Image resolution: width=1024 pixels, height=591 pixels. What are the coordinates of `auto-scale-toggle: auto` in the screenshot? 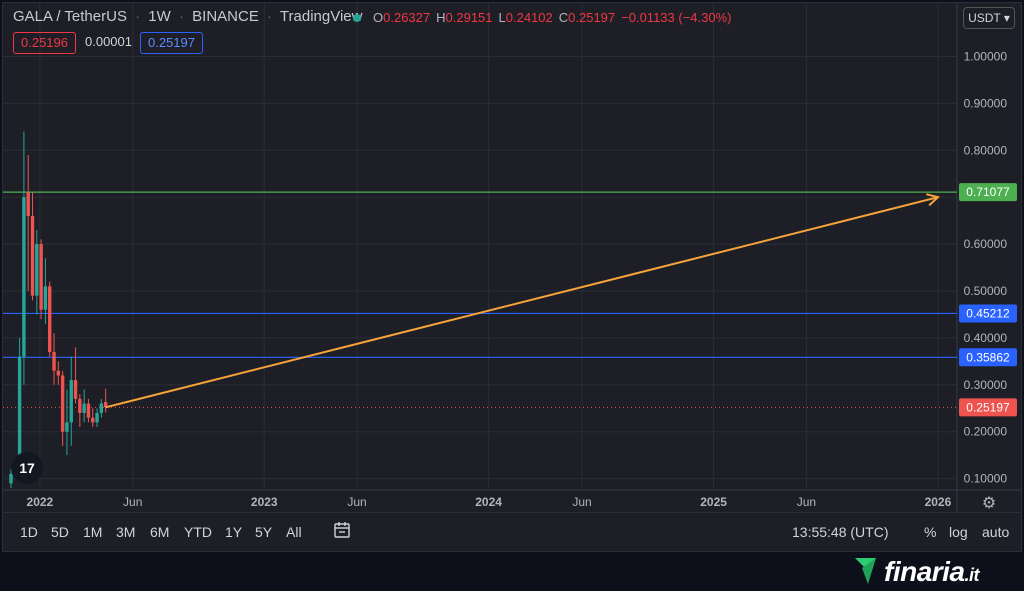 It's located at (996, 532).